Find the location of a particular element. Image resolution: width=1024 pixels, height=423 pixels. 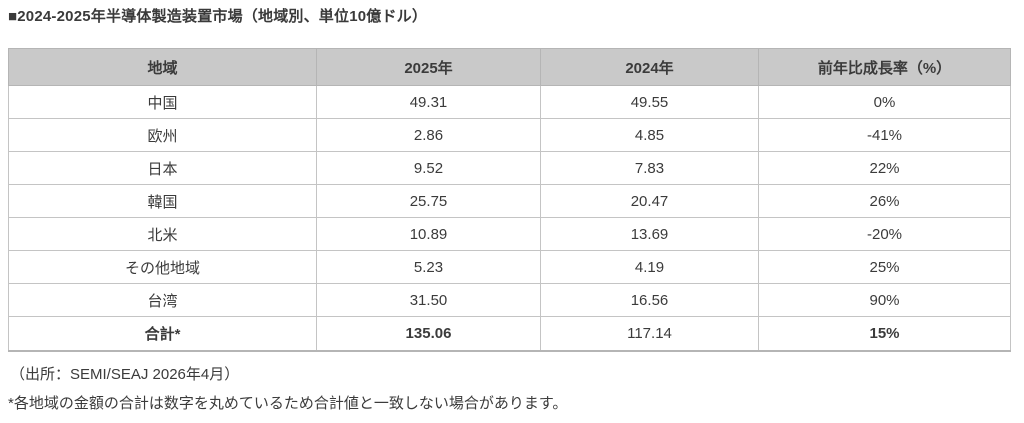

region-cell: 日本 is located at coordinates (162, 168).